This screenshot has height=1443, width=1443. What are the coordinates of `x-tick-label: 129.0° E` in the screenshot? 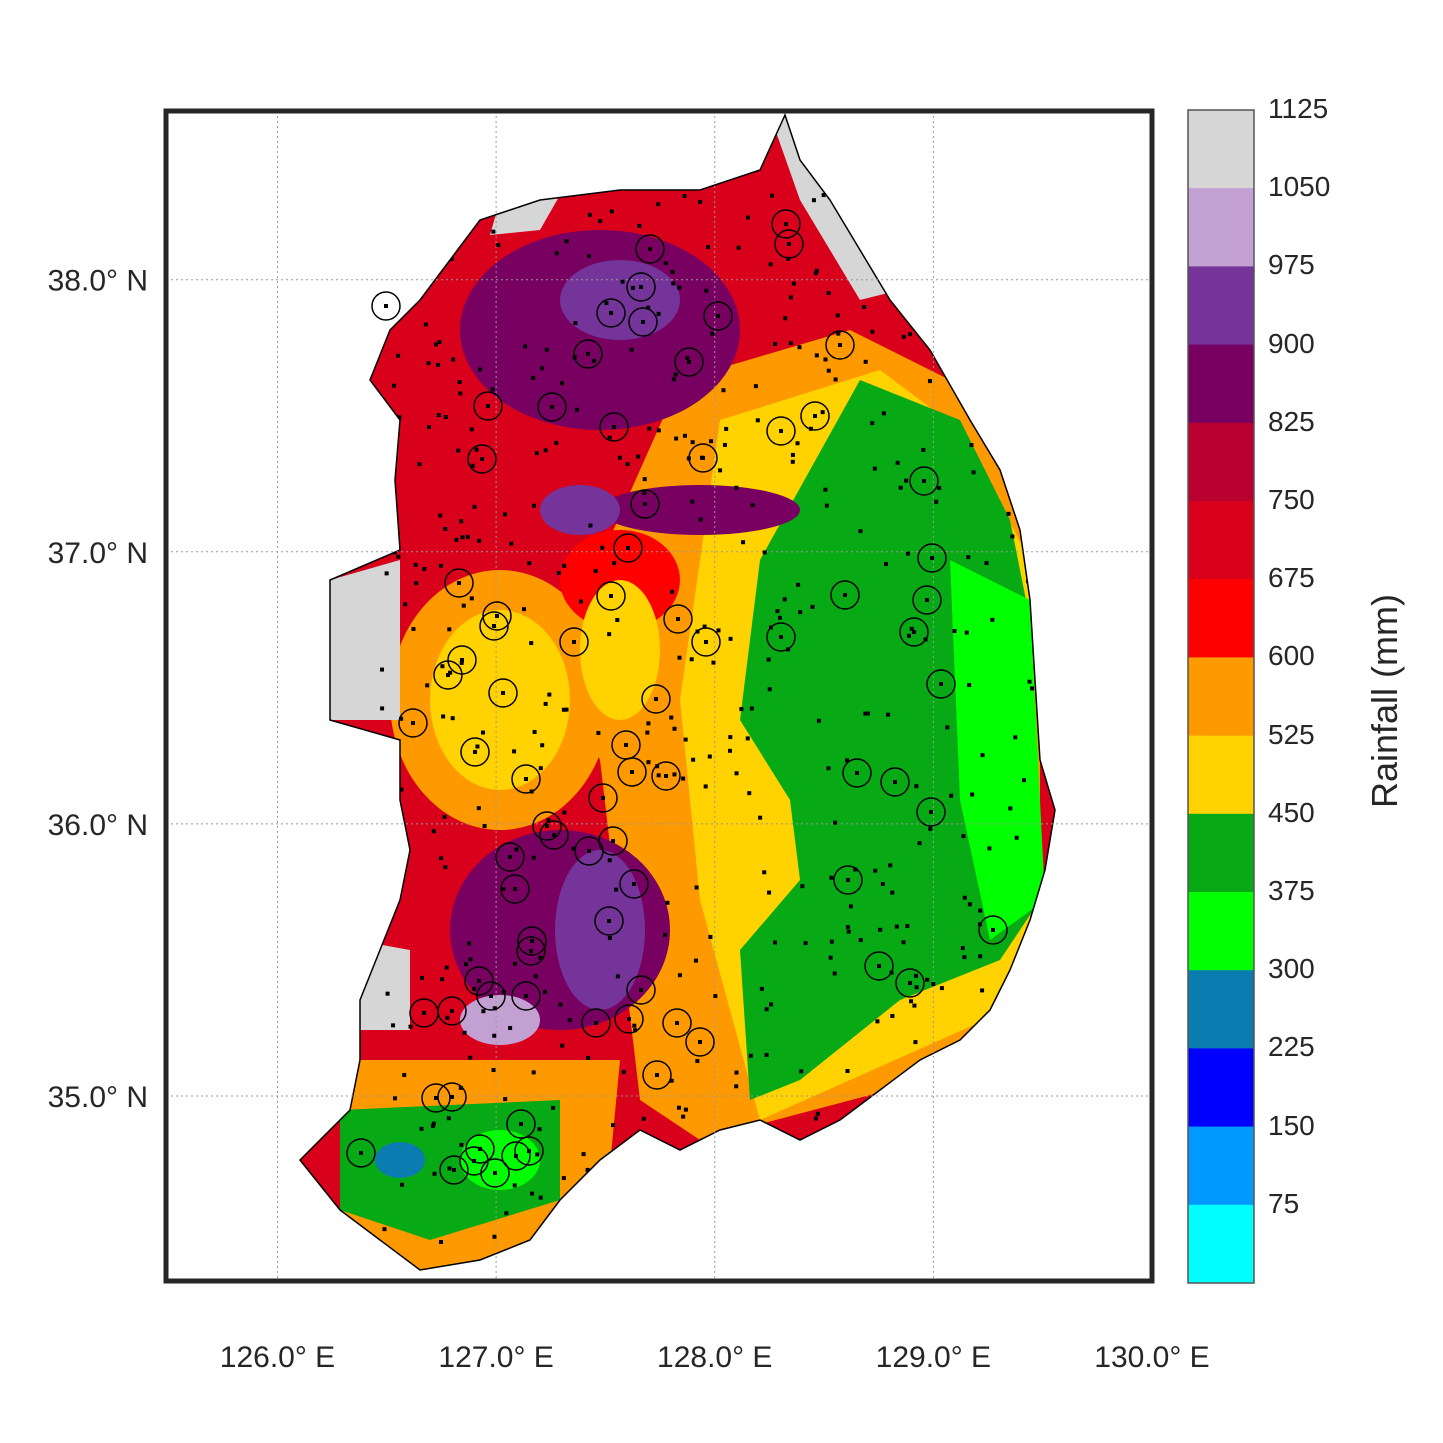 It's located at (933, 1357).